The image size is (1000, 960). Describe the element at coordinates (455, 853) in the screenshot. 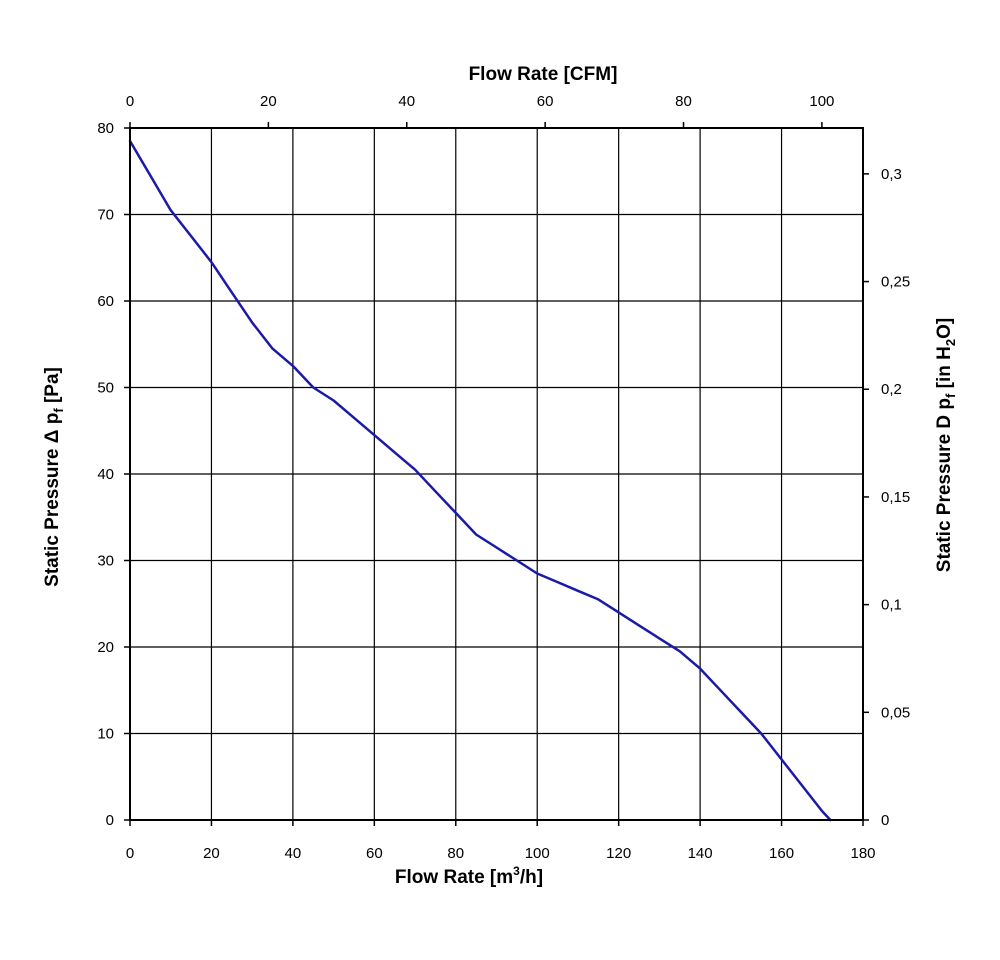

I see `x-bottom-tick-label: 80` at that location.